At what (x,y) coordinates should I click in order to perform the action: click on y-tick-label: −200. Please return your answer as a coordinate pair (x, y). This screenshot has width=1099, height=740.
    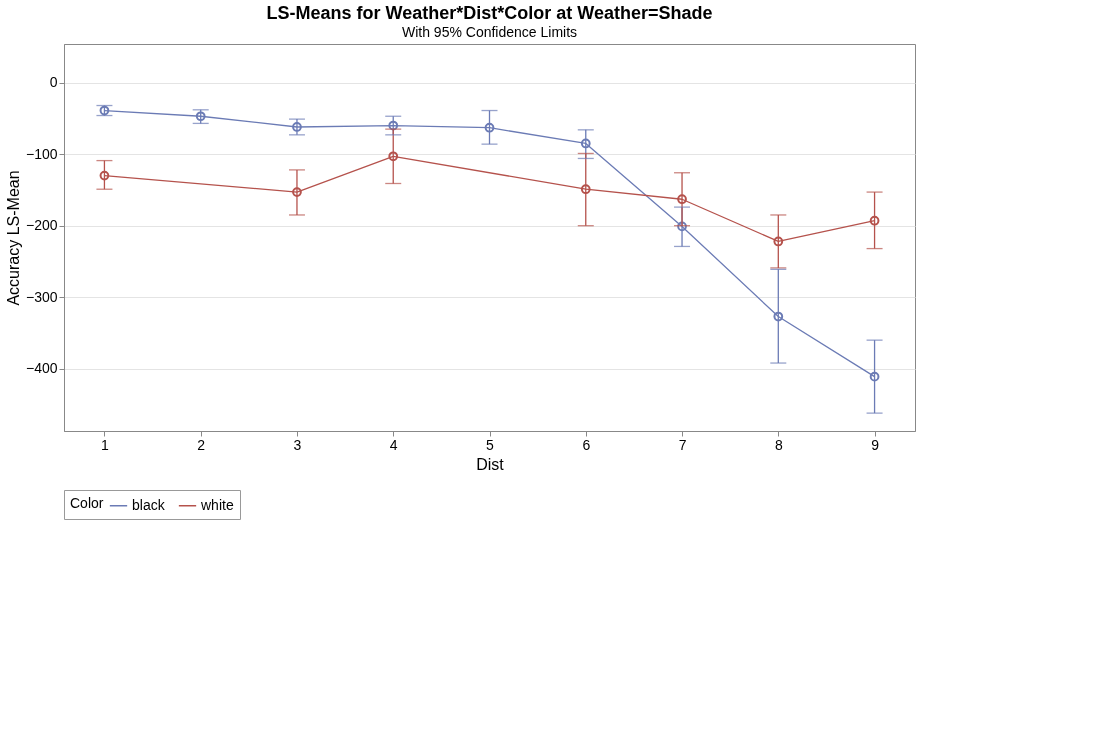
    Looking at the image, I should click on (41, 225).